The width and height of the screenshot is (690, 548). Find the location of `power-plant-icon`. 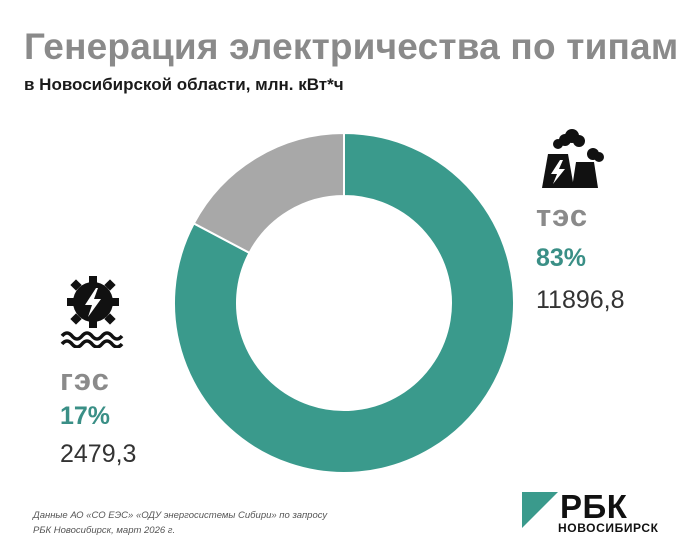

power-plant-icon is located at coordinates (573, 158).